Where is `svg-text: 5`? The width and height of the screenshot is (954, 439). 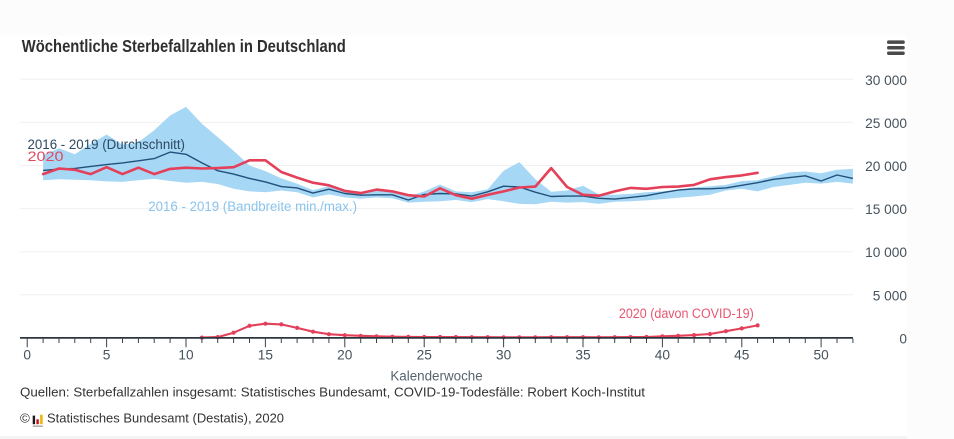 svg-text: 5 is located at coordinates (107, 354).